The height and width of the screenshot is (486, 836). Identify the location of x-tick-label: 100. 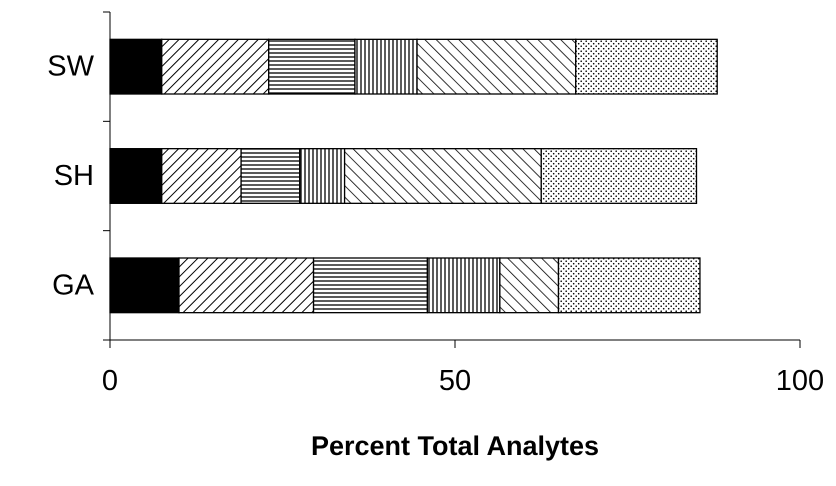
(800, 381).